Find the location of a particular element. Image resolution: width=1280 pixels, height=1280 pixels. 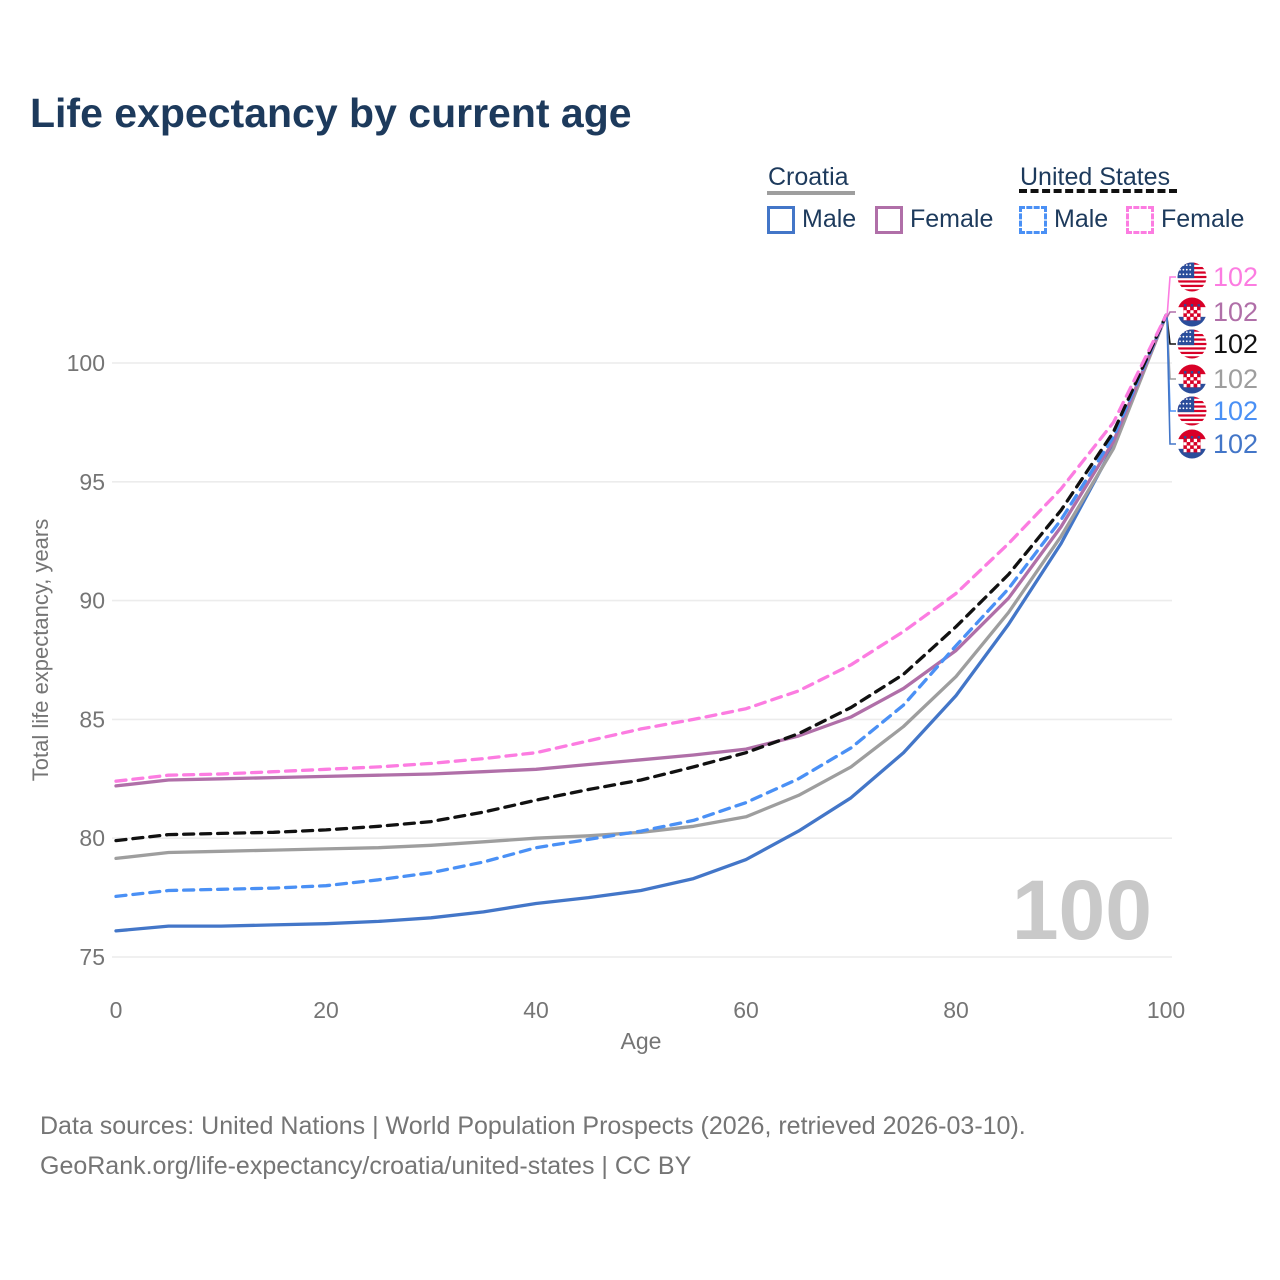

legend-group-us-header: United States is located at coordinates (1095, 177).